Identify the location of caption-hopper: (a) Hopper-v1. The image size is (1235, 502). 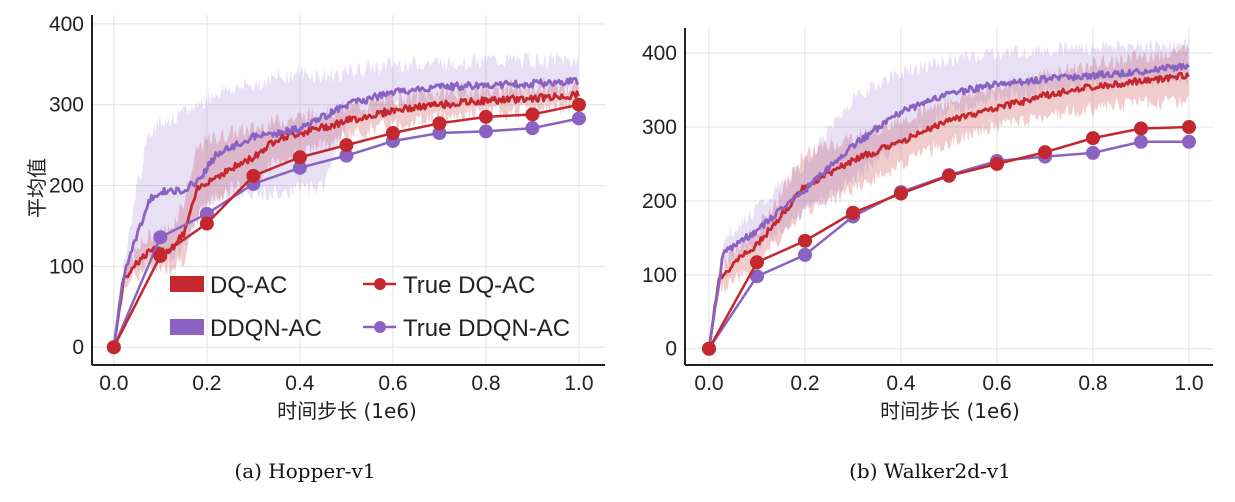
(304, 471).